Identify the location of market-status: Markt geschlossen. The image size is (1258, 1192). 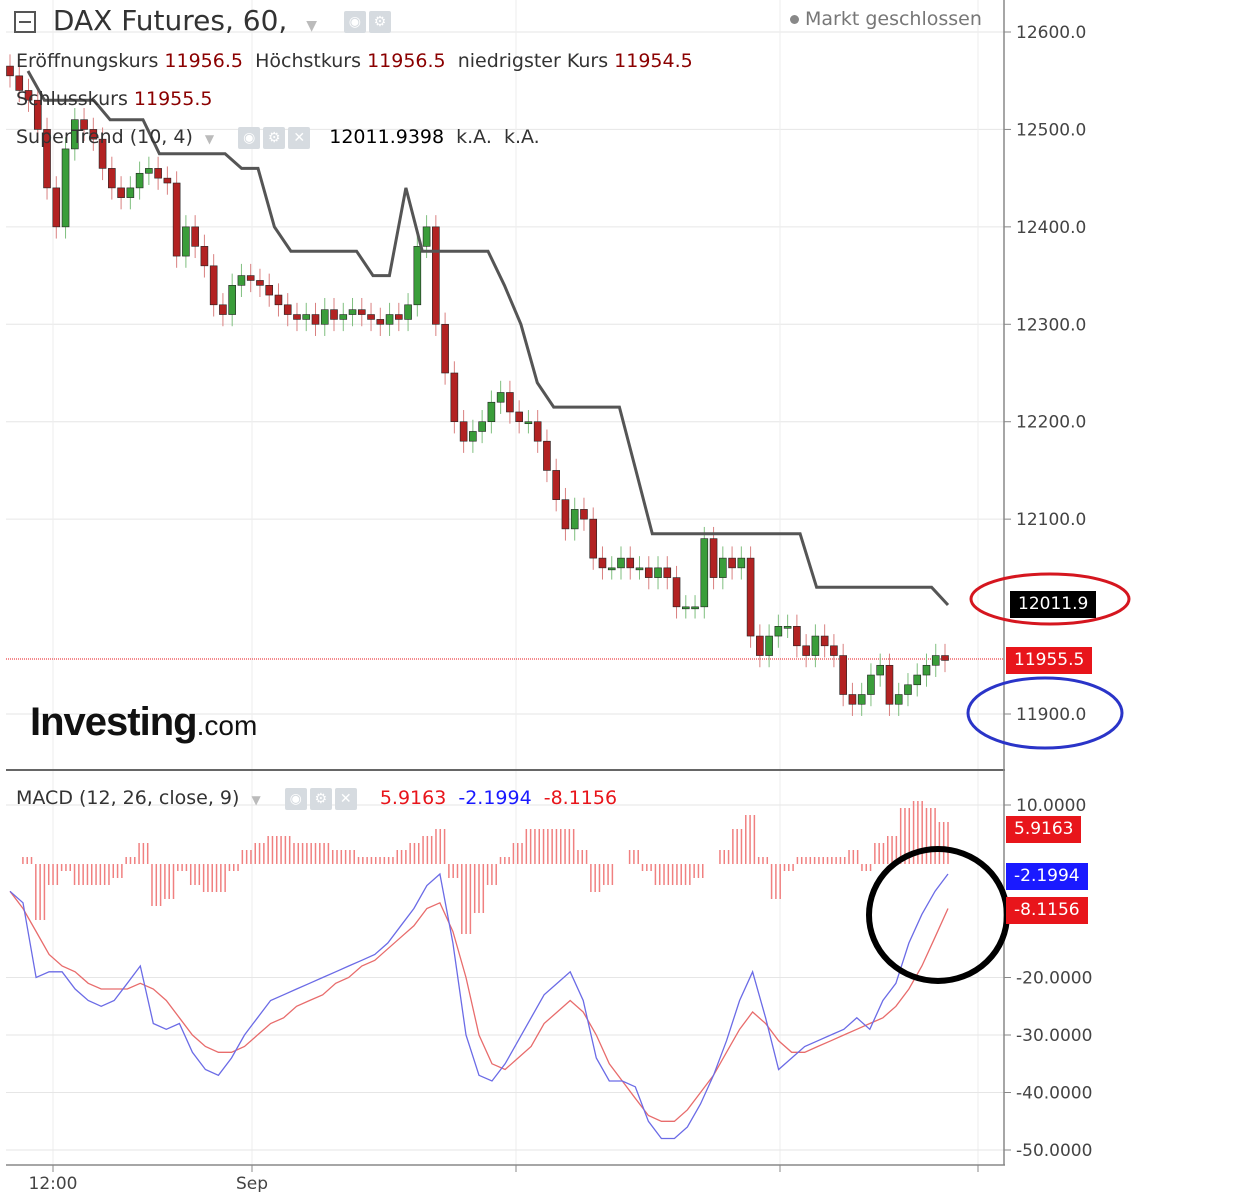
(886, 19).